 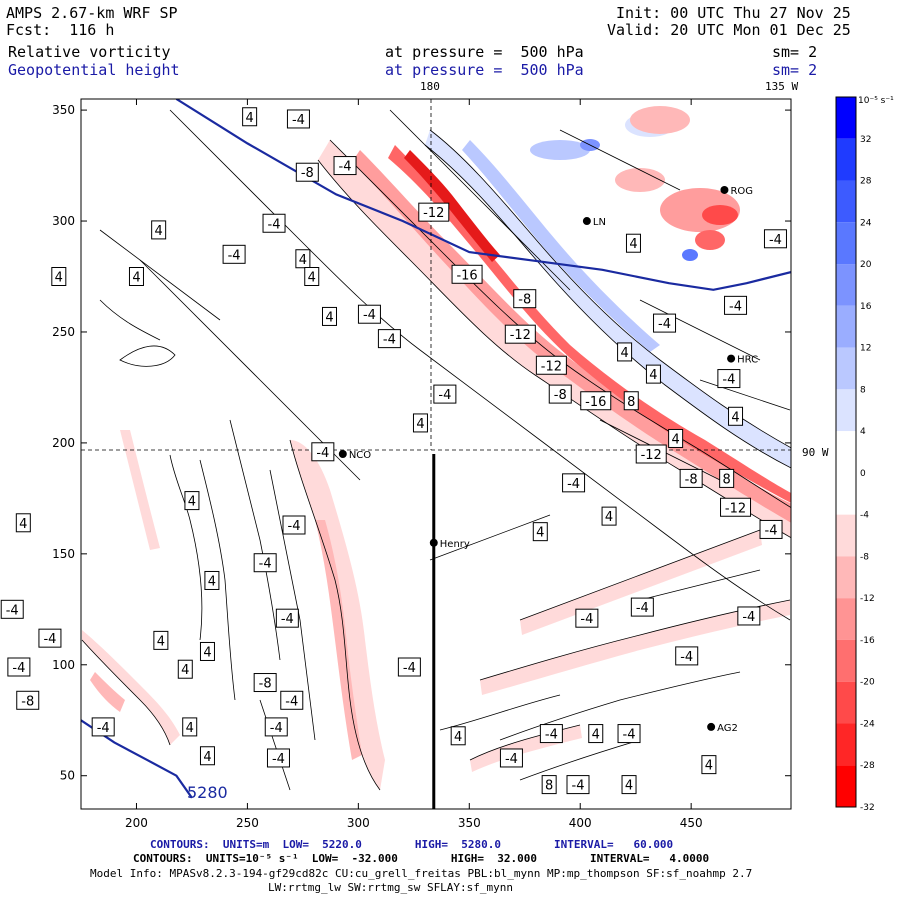 What do you see at coordinates (795, 52) in the screenshot?
I see `field1-smoothing: sm= 2` at bounding box center [795, 52].